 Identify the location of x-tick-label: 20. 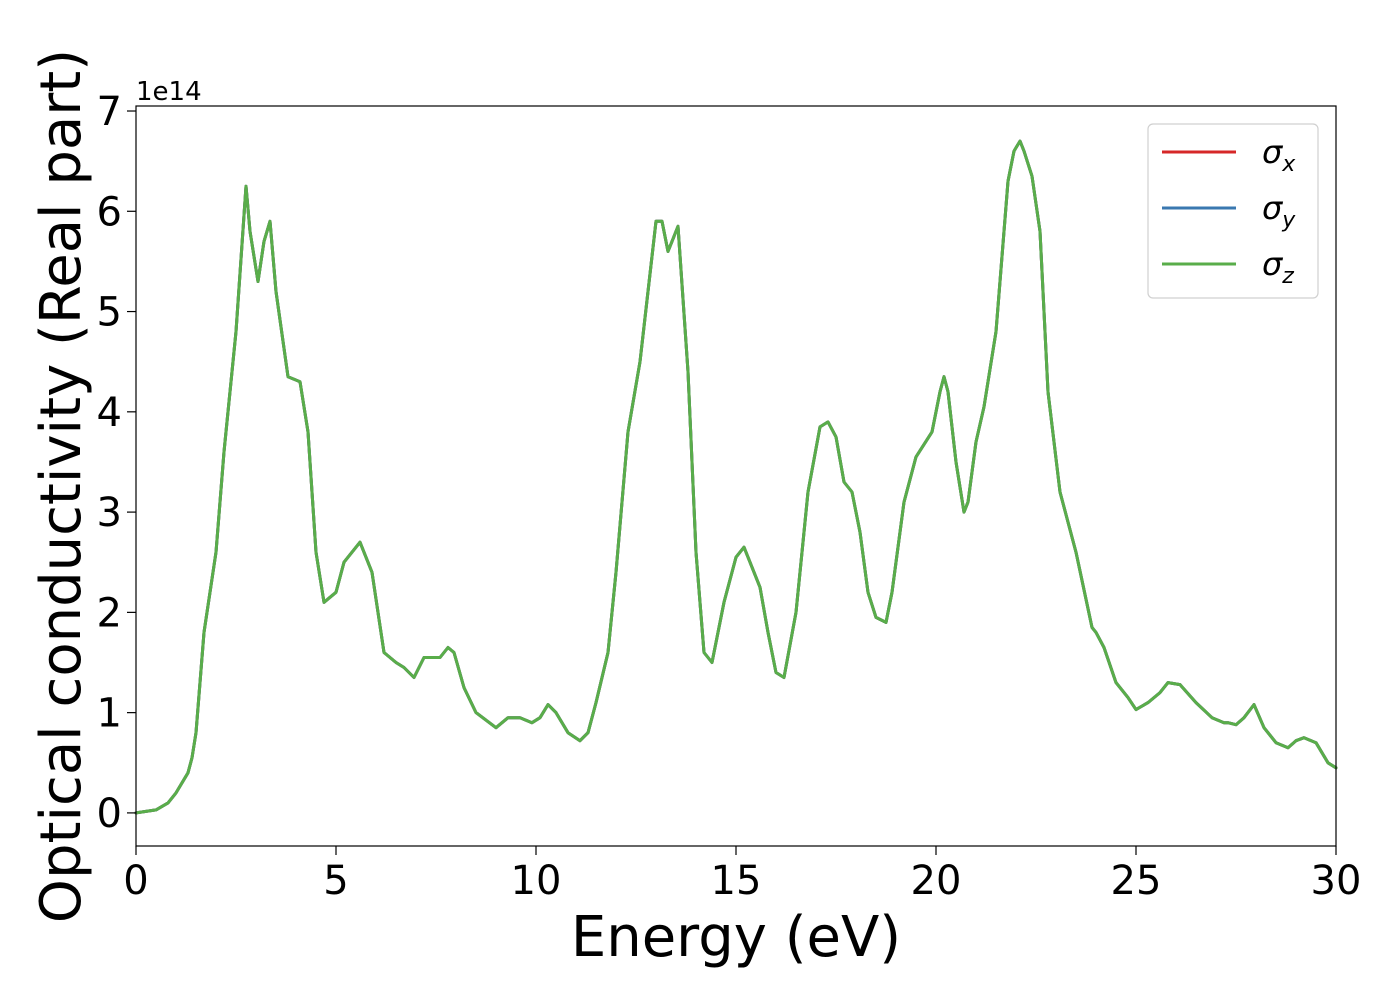
(936, 881).